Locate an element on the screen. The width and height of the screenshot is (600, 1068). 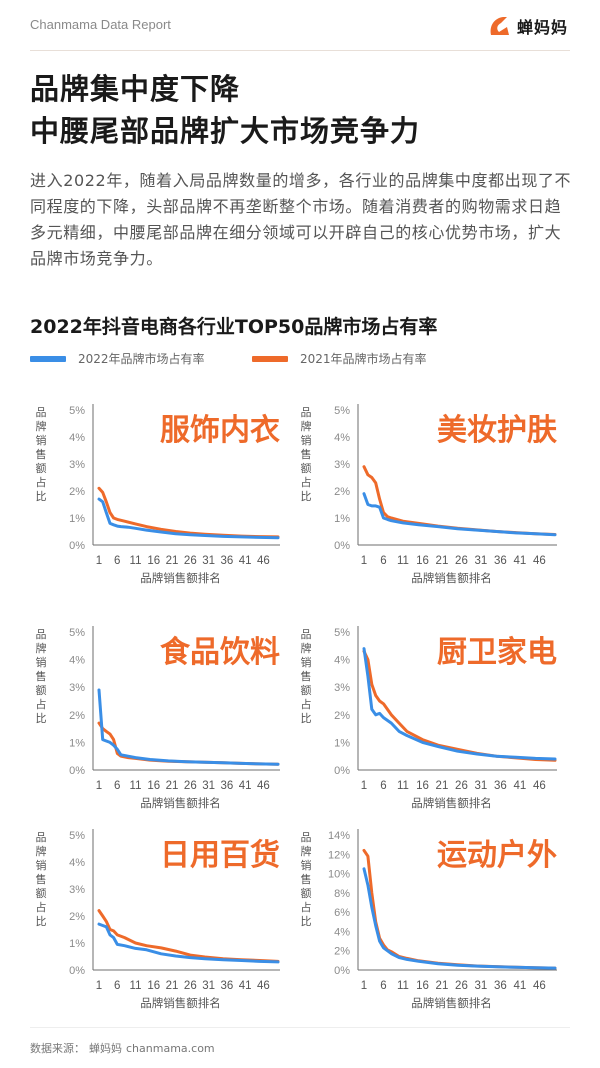
chart-5-xtick-label: 46 is located at coordinates (263, 986).